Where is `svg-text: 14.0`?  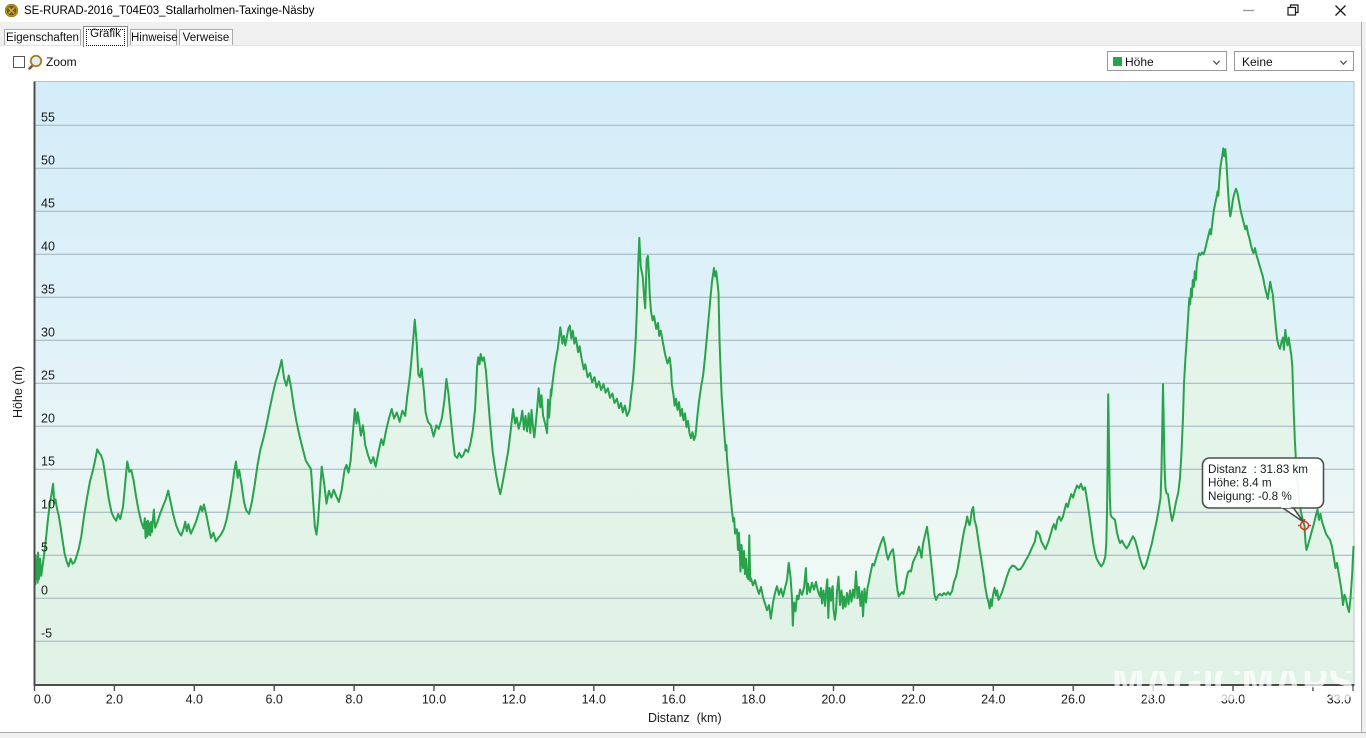
svg-text: 14.0 is located at coordinates (594, 700).